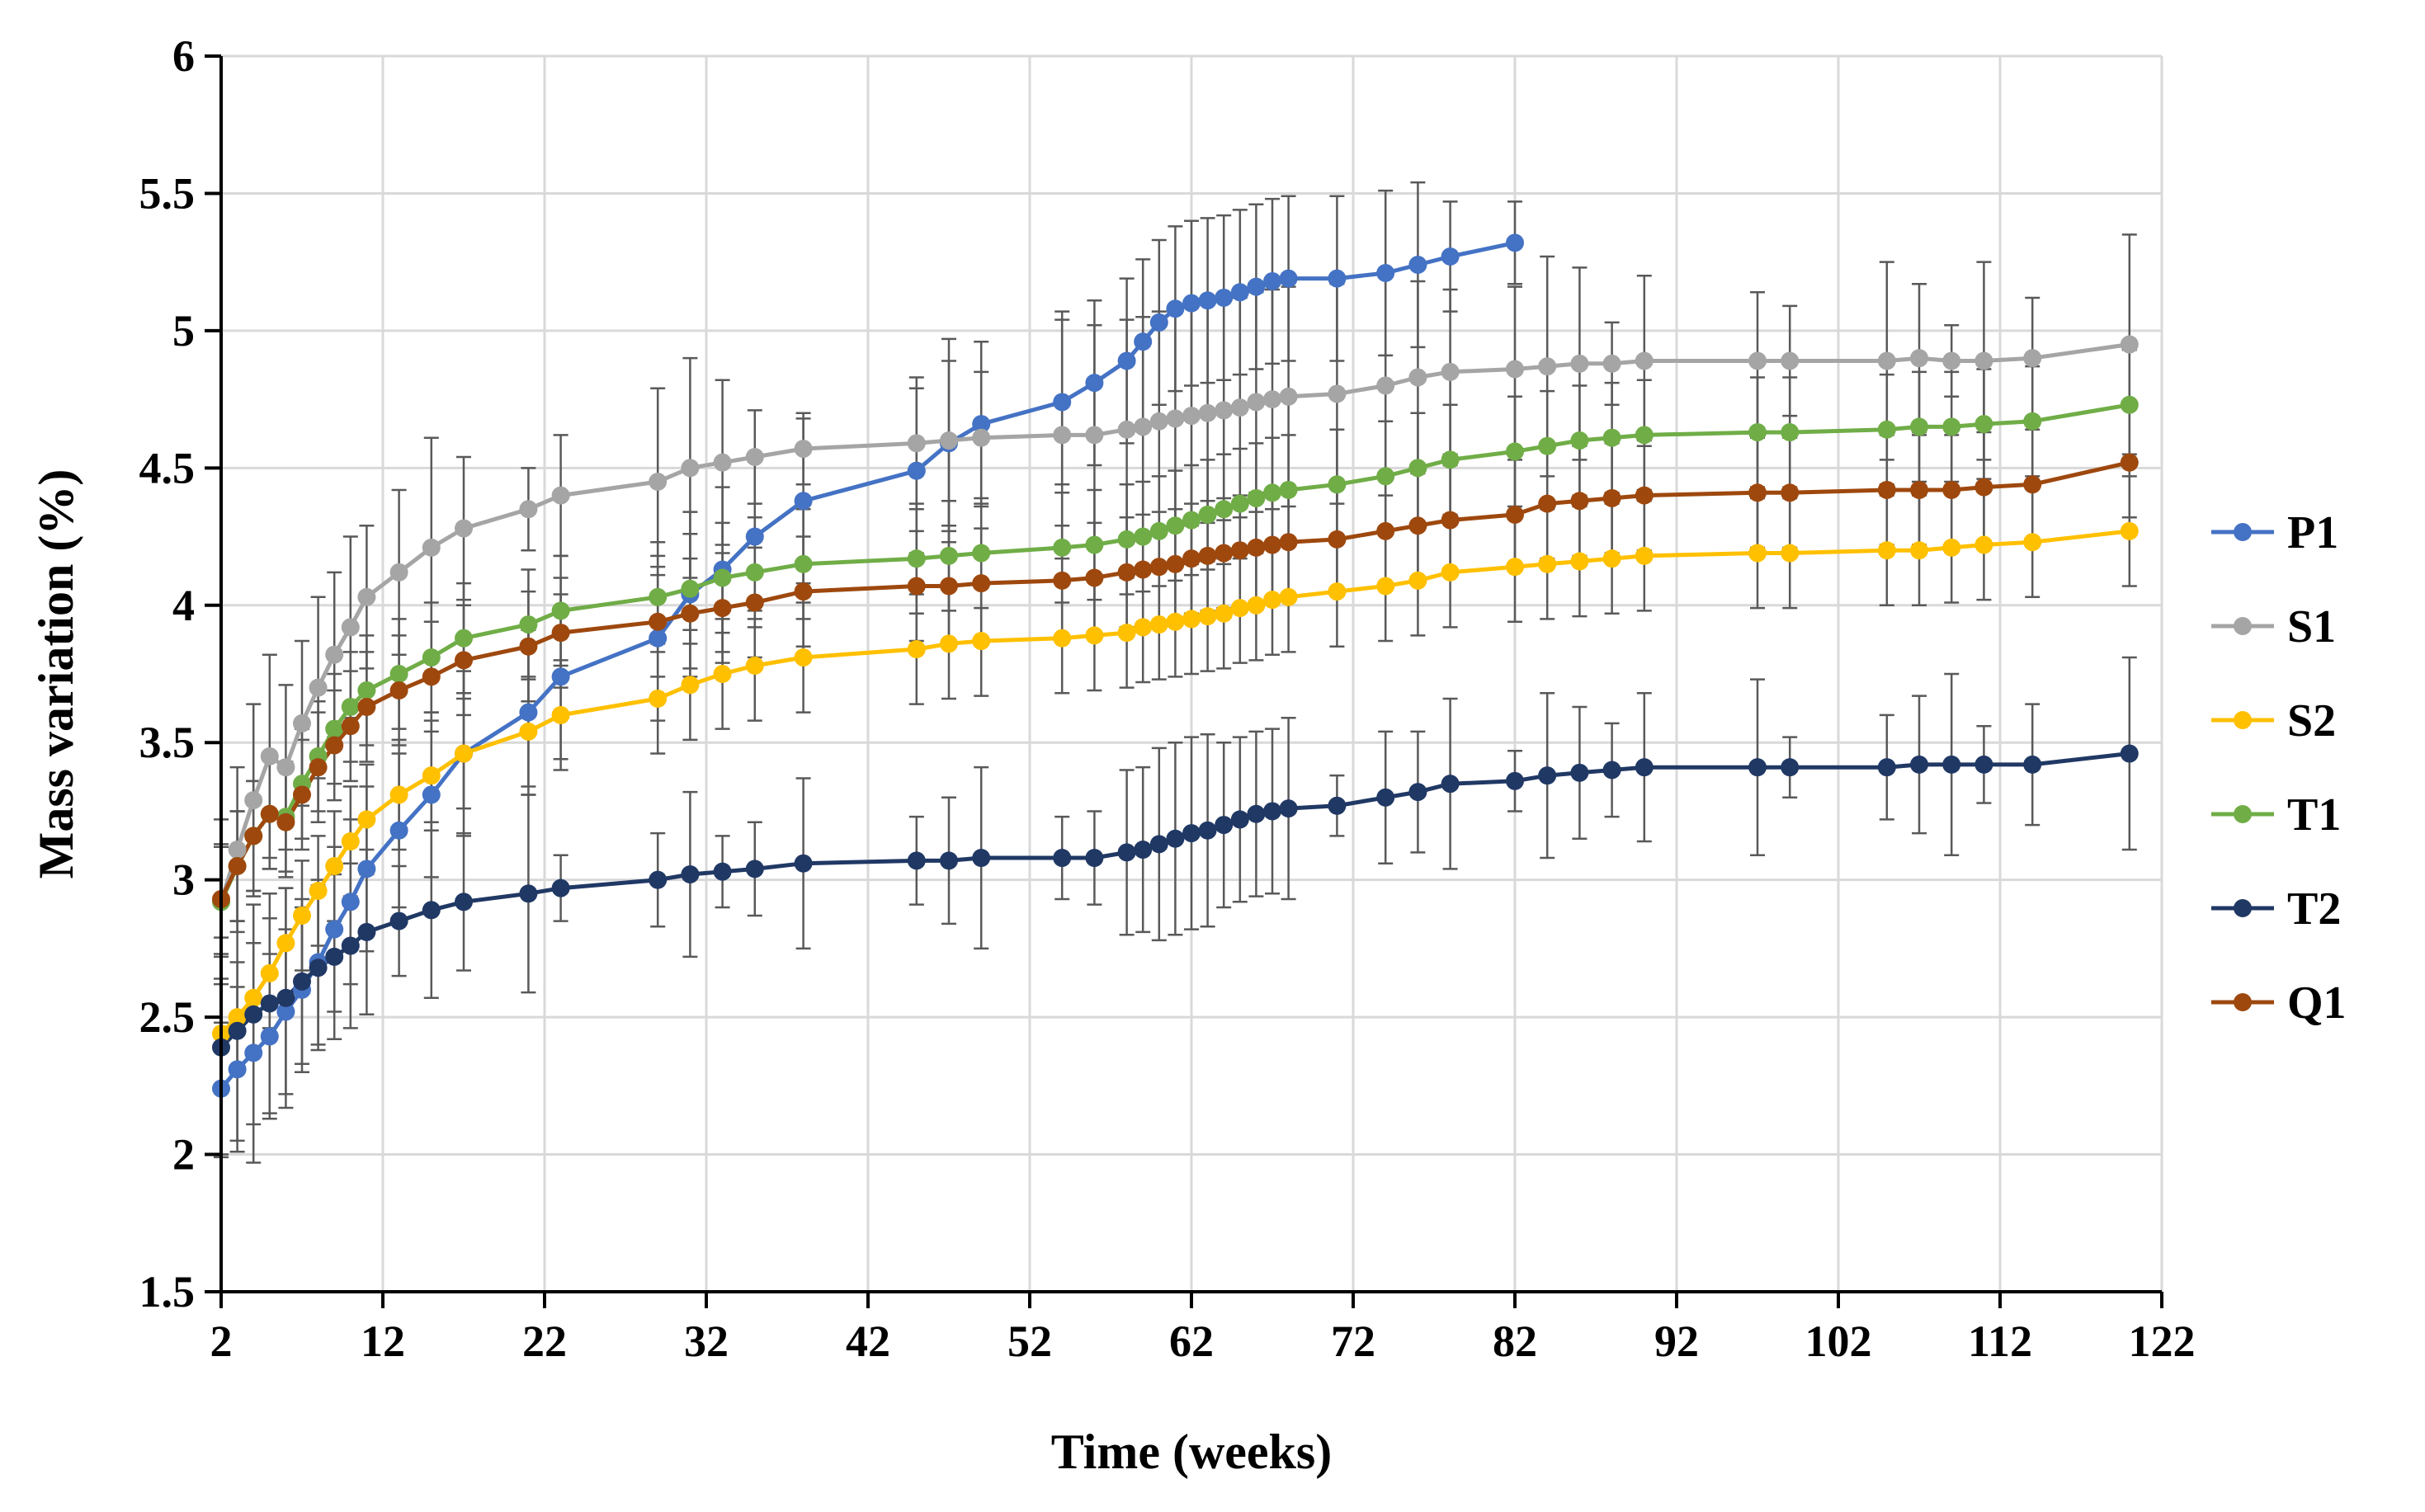 Image resolution: width=2425 pixels, height=1512 pixels. What do you see at coordinates (168, 193) in the screenshot?
I see `y-tick-label: 5.5` at bounding box center [168, 193].